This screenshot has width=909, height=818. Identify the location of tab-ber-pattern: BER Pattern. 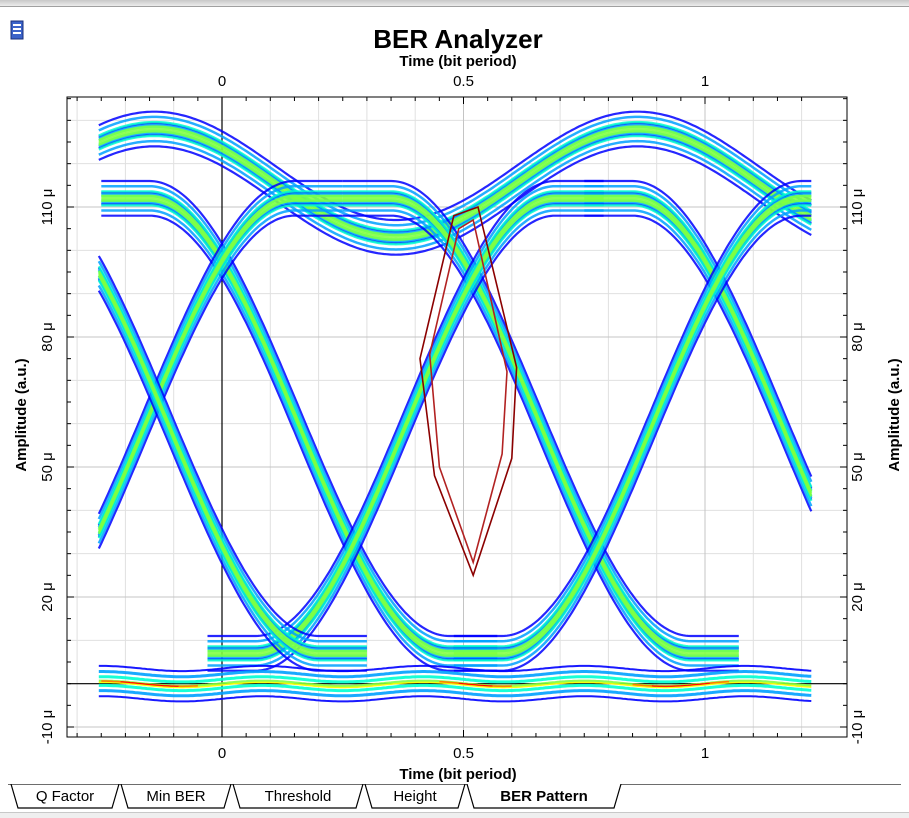
(544, 797).